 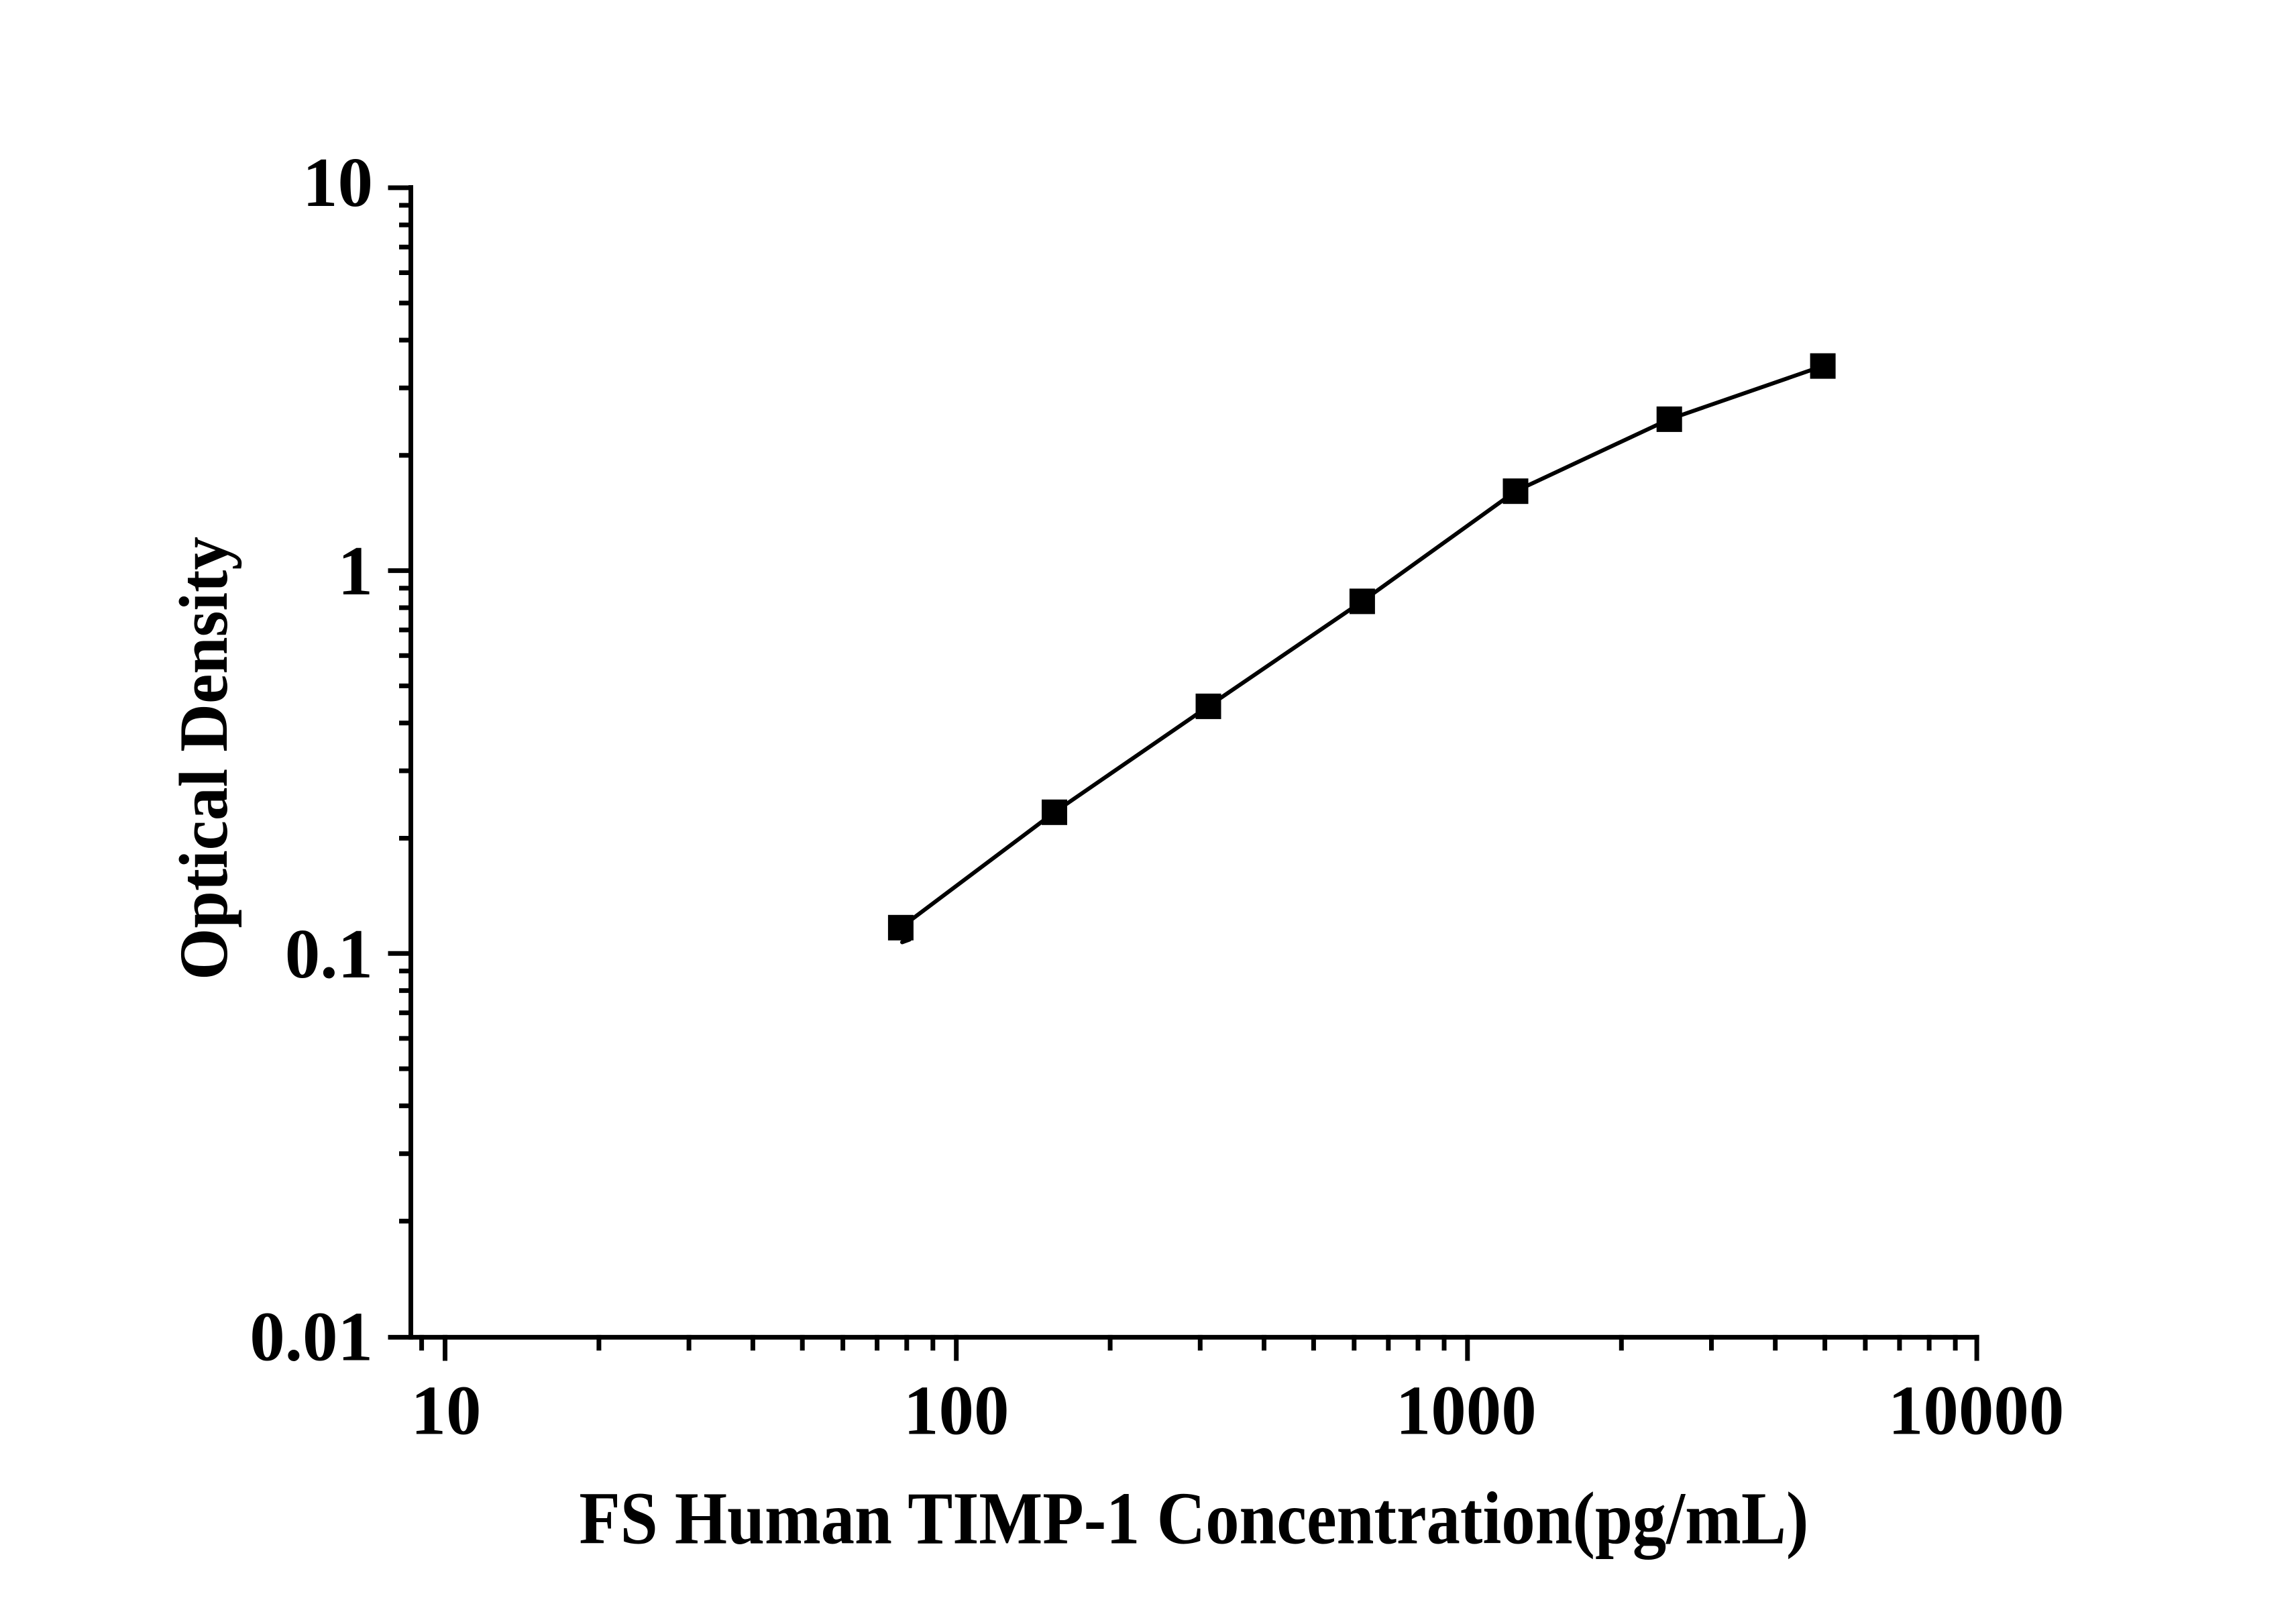 What do you see at coordinates (356, 570) in the screenshot?
I see `svg-text: 1` at bounding box center [356, 570].